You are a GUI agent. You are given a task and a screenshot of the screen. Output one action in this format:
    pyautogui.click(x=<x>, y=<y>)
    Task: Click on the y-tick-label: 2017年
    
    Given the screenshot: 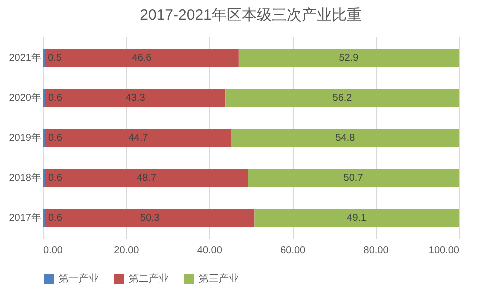 What is the action you would take?
    pyautogui.click(x=25, y=218)
    